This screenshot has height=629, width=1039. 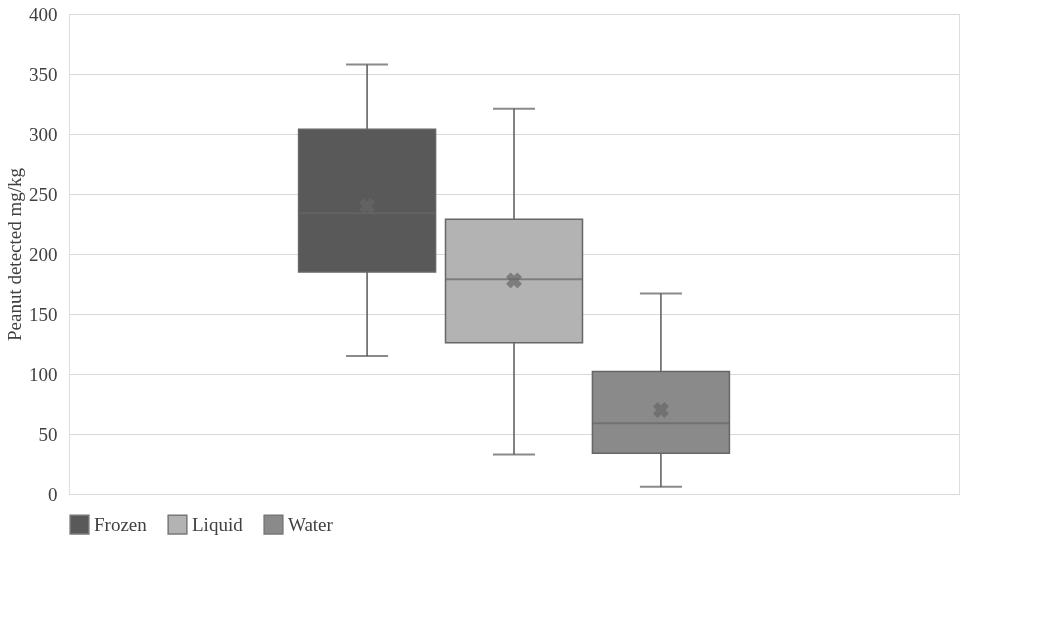 What do you see at coordinates (43, 374) in the screenshot?
I see `y-tick-label: 100` at bounding box center [43, 374].